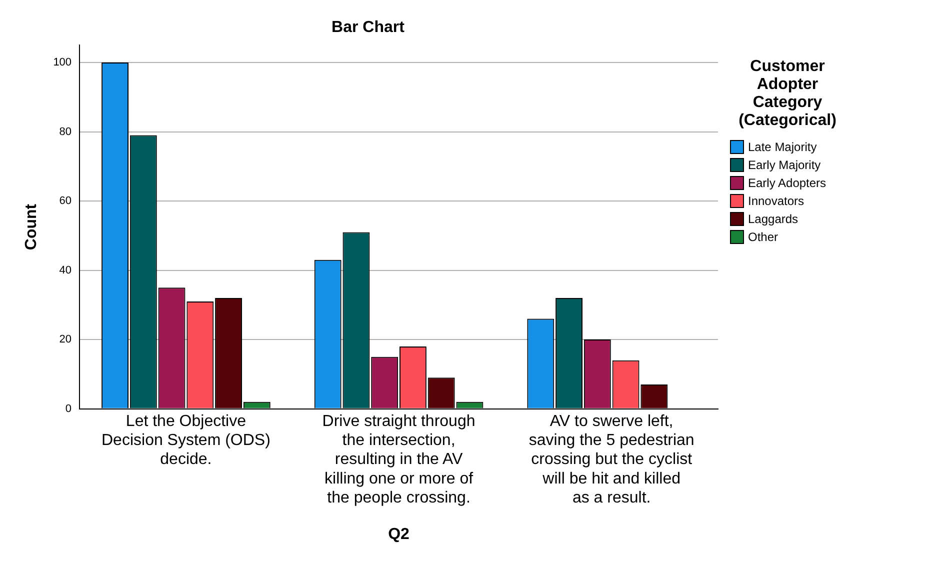 This screenshot has height=562, width=949. What do you see at coordinates (65, 201) in the screenshot?
I see `y-tick-label: 60` at bounding box center [65, 201].